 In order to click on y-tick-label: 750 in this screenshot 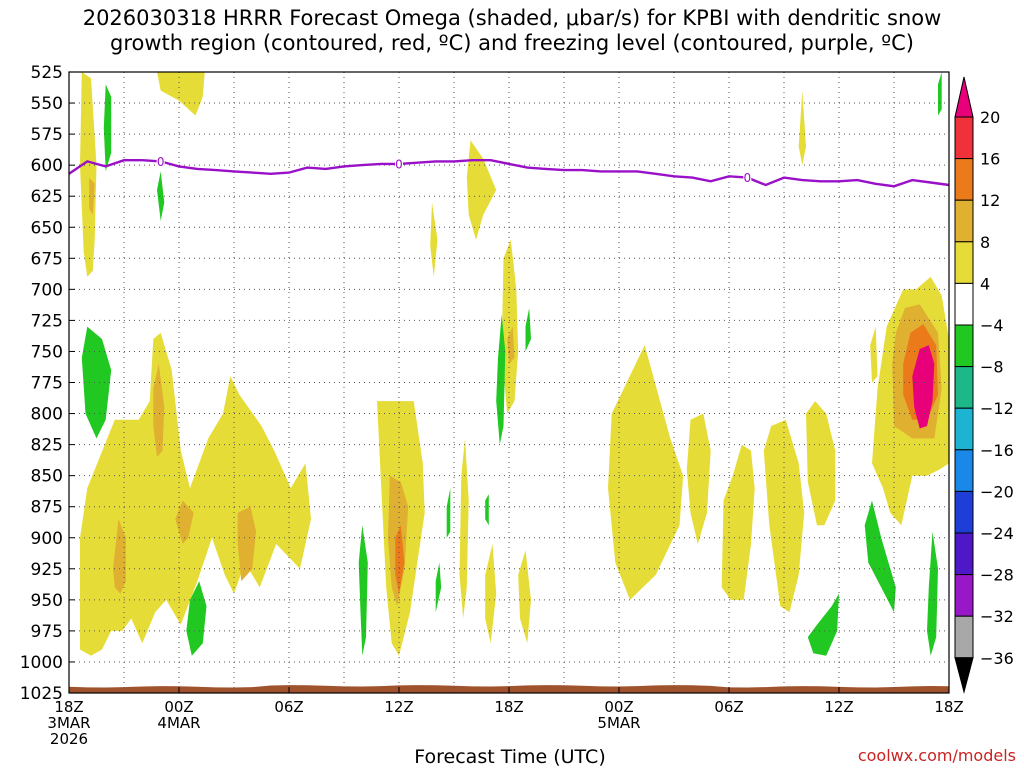, I will do `click(47, 352)`.